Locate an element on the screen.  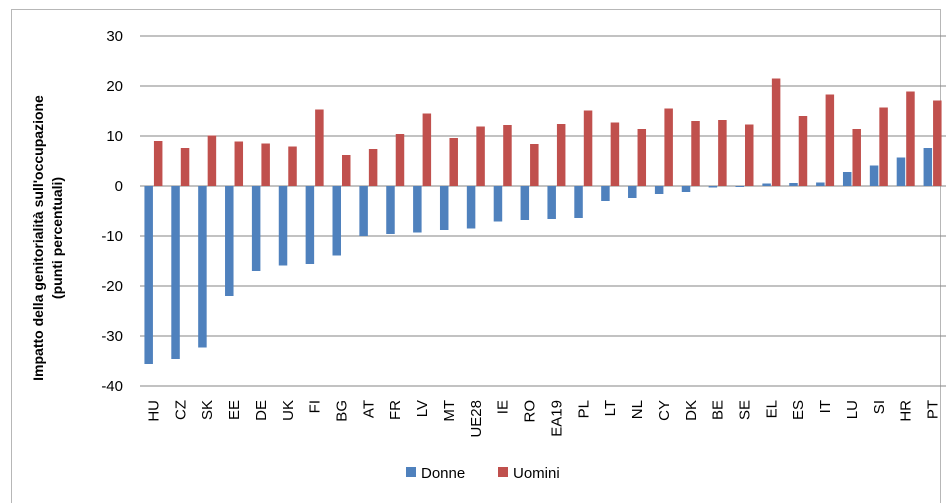
x-tick-label: IE is located at coordinates (503, 407).